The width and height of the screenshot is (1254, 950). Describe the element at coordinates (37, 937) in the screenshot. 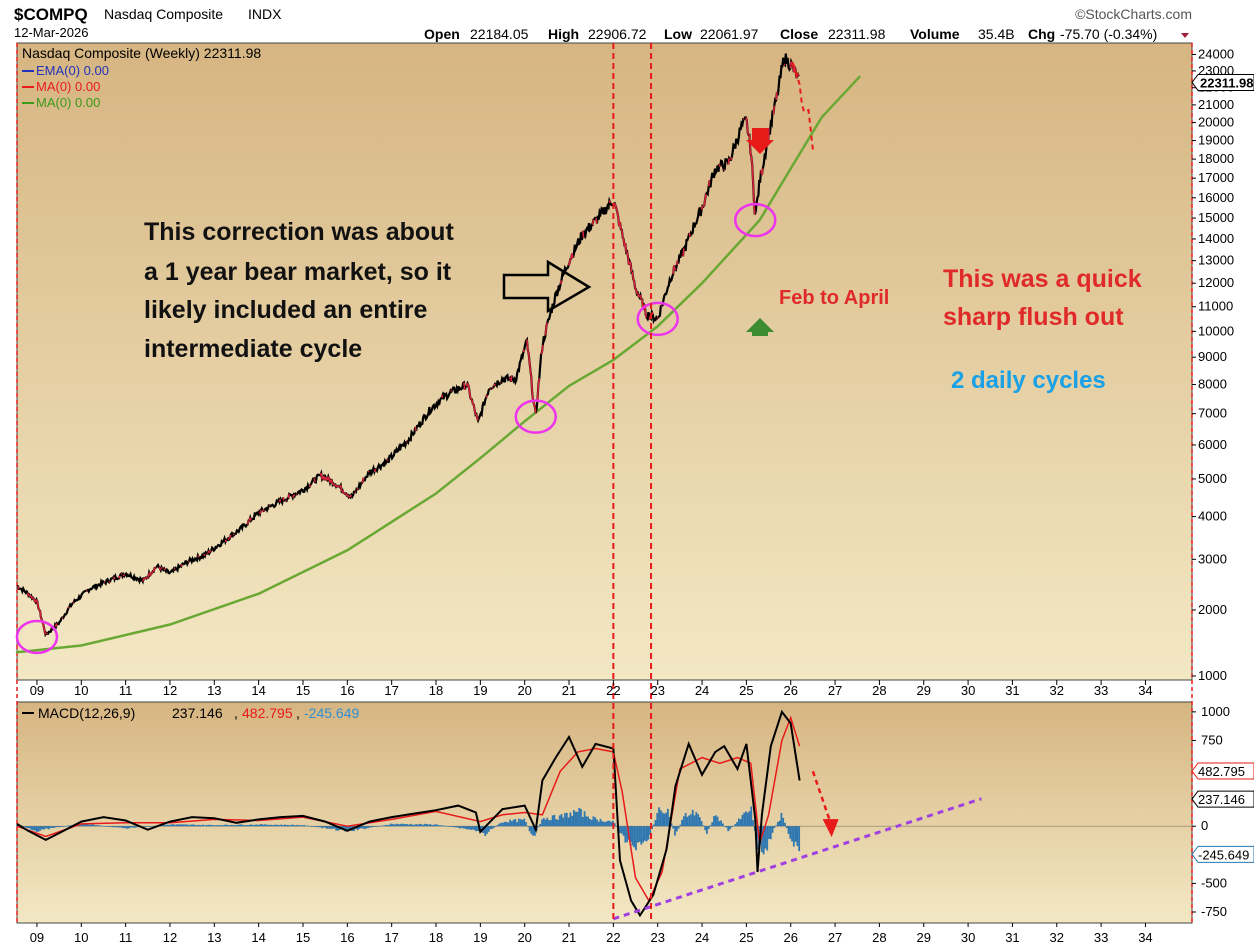

I see `macd-x-tick-label: 09` at that location.